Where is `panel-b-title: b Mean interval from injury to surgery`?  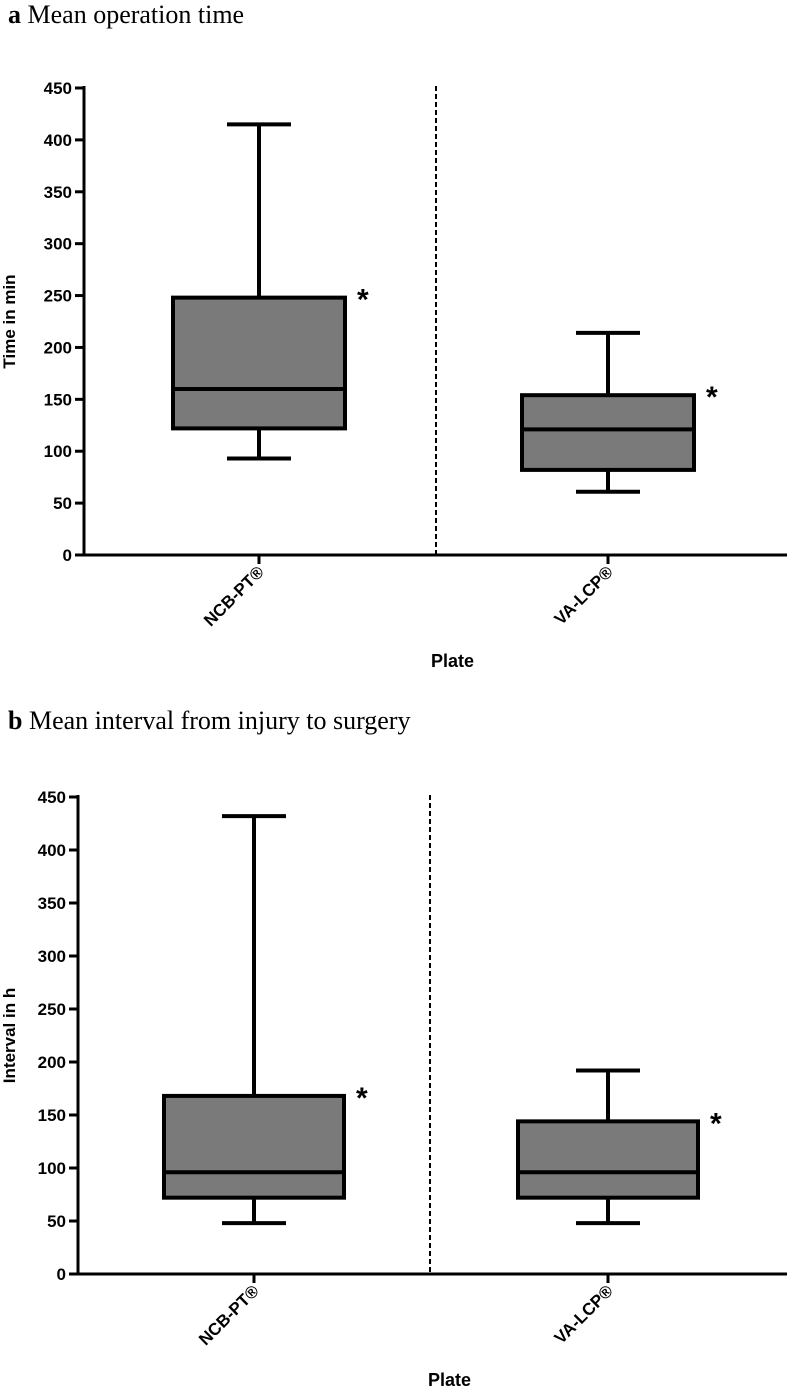
panel-b-title: b Mean interval from injury to surgery is located at coordinates (209, 721).